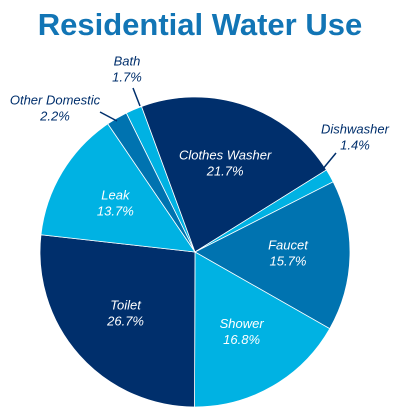 The image size is (400, 419). What do you see at coordinates (288, 261) in the screenshot?
I see `slice-value: 15.7%` at bounding box center [288, 261].